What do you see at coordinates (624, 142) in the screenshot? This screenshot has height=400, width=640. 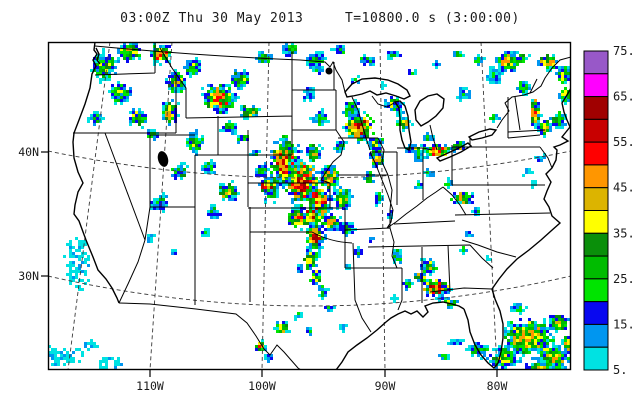 I see `colorbar-label: 55.` at bounding box center [624, 142].